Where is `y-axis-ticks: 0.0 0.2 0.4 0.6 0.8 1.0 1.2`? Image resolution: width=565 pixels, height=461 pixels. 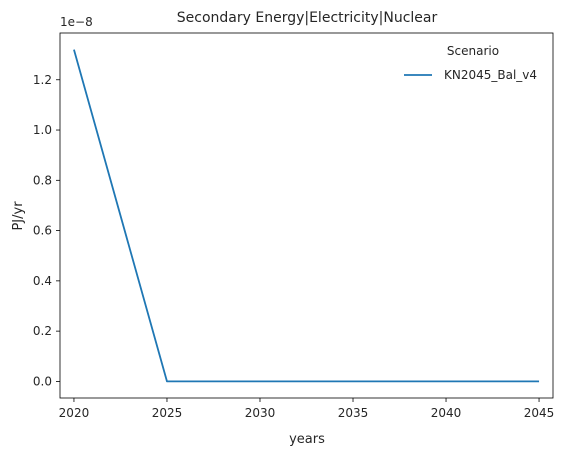 y-axis-ticks: 0.0 0.2 0.4 0.6 0.8 1.0 1.2 is located at coordinates (46, 230).